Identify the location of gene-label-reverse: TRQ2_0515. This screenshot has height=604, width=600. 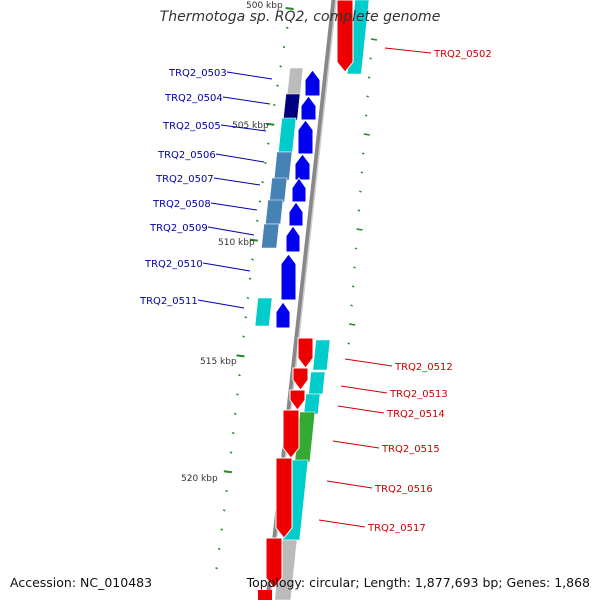
(410, 449).